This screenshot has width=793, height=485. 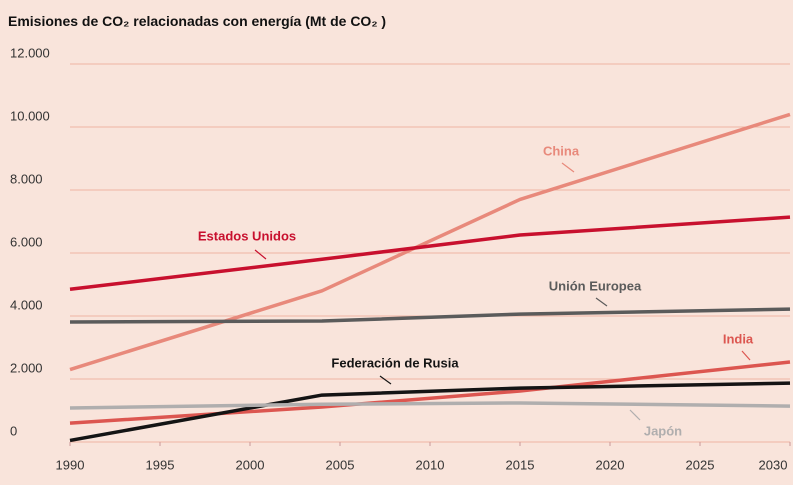 What do you see at coordinates (340, 464) in the screenshot?
I see `x-tick-label: 2005` at bounding box center [340, 464].